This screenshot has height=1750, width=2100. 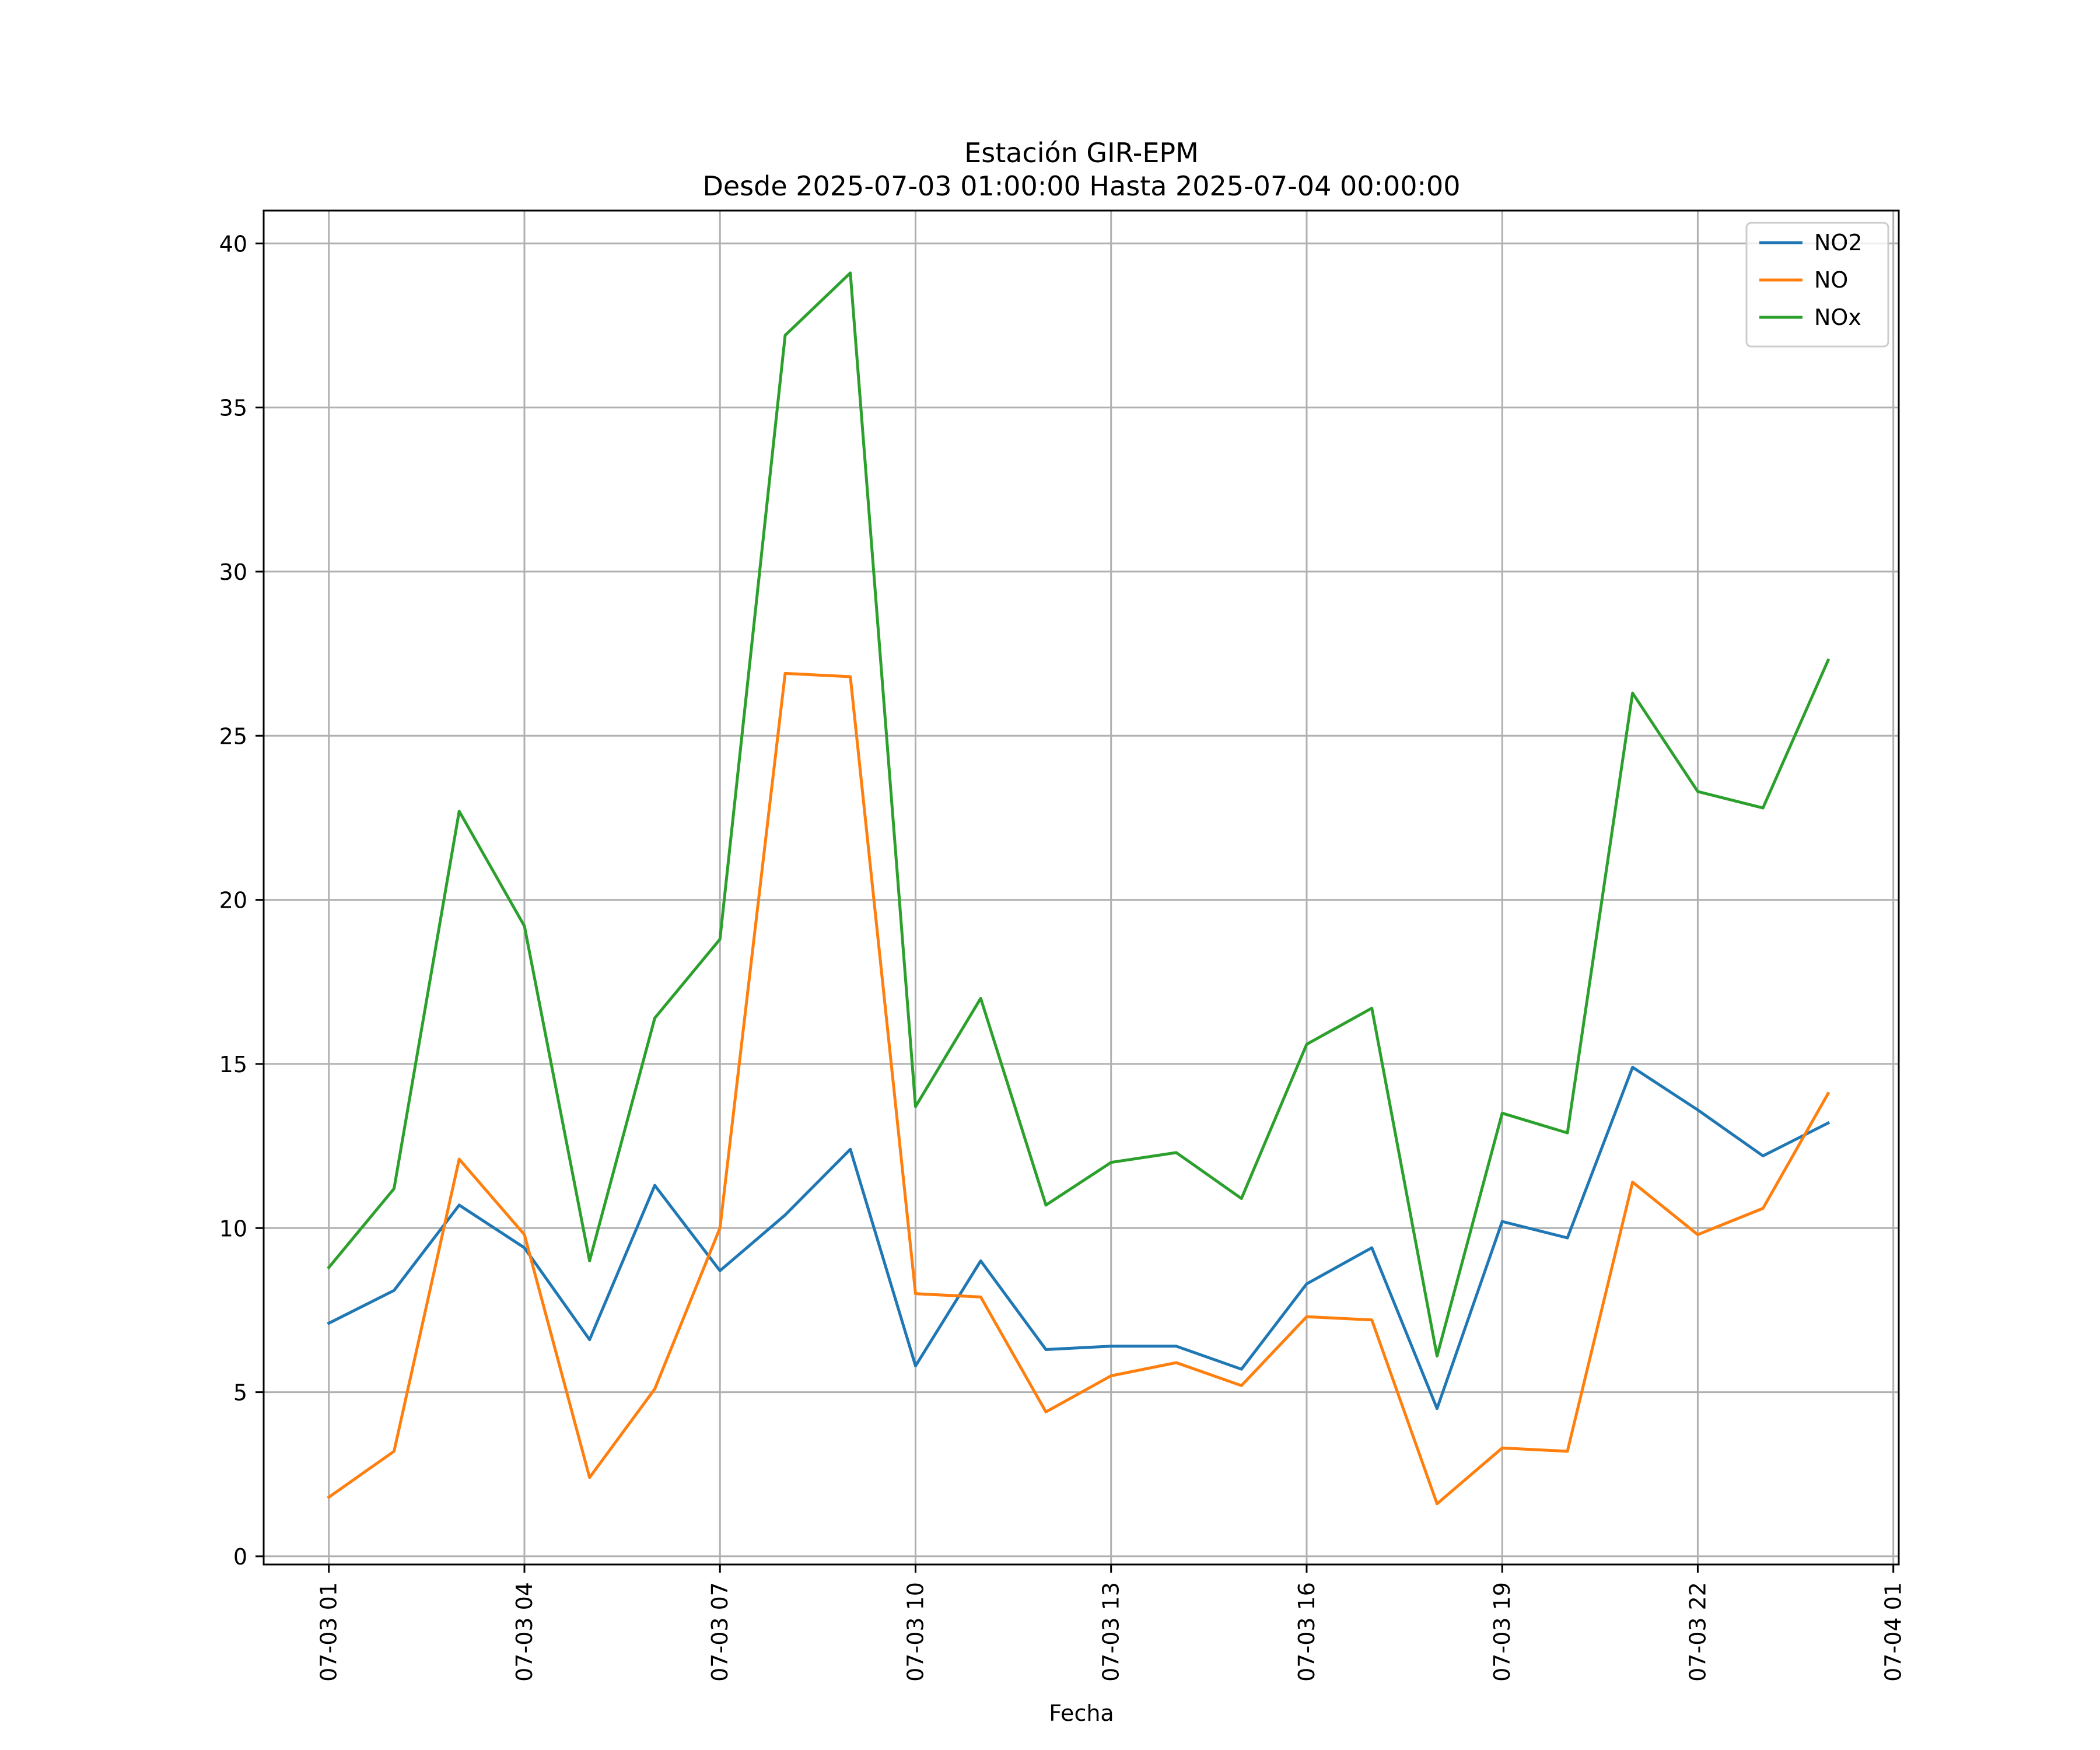 I want to click on y-tick-label: 35, so click(x=233, y=408).